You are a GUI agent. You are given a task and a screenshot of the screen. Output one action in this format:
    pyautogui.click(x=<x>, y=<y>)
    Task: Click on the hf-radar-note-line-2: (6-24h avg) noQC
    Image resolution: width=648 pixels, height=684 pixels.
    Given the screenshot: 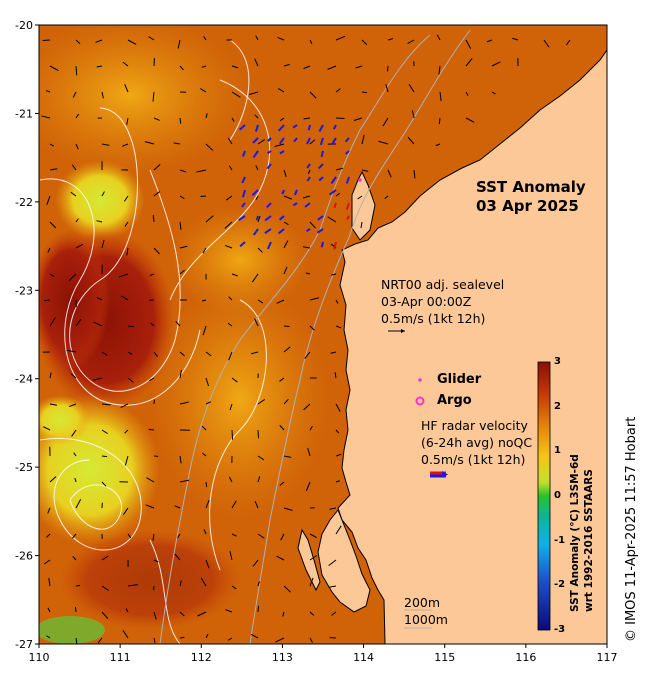 What is the action you would take?
    pyautogui.click(x=477, y=442)
    